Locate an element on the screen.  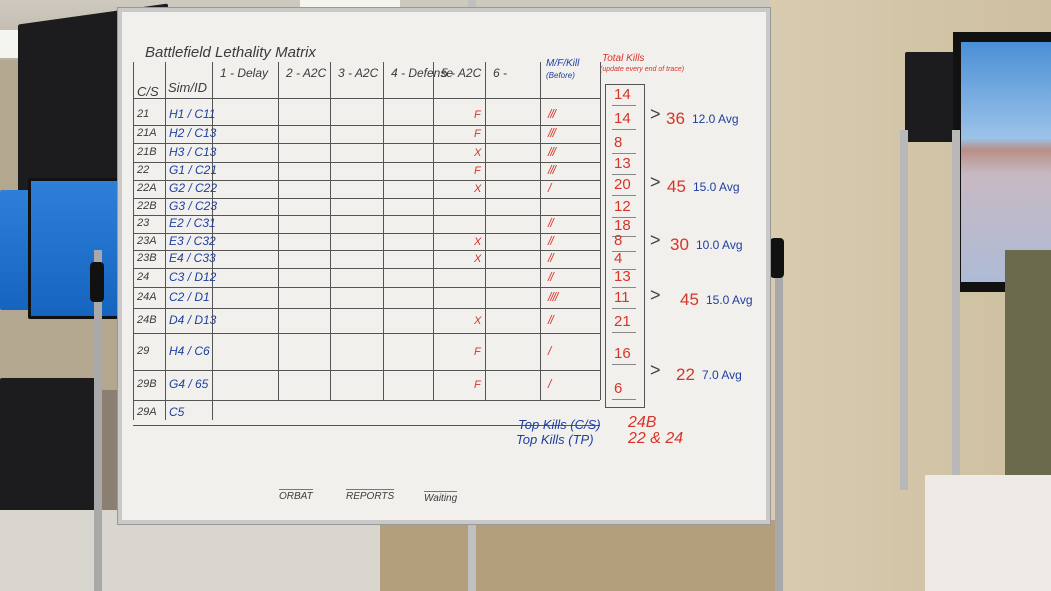
group-average: 7.0 Avg is located at coordinates (722, 375).